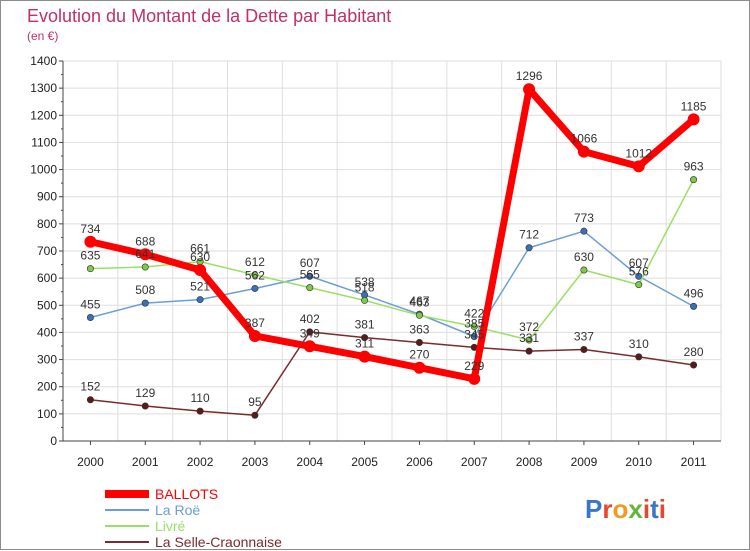 Image resolution: width=750 pixels, height=551 pixels. What do you see at coordinates (419, 355) in the screenshot?
I see `data-label-0: 270` at bounding box center [419, 355].